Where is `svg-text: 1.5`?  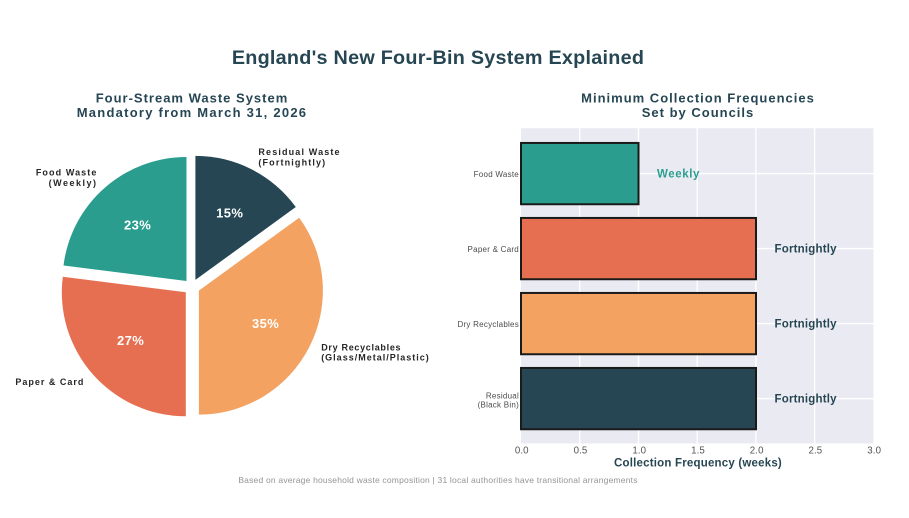 svg-text: 1.5 is located at coordinates (698, 451).